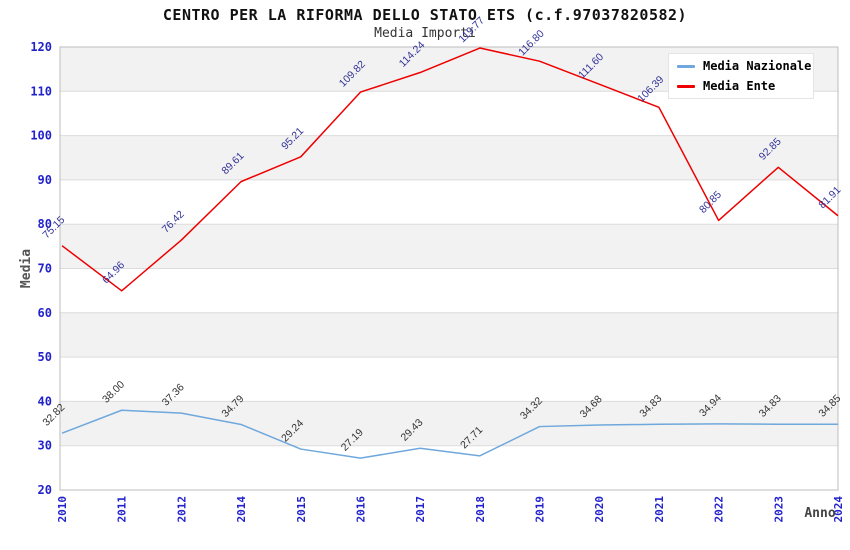 Image resolution: width=850 pixels, height=550 pixels. Describe the element at coordinates (45, 401) in the screenshot. I see `y-tick-label: 40` at that location.